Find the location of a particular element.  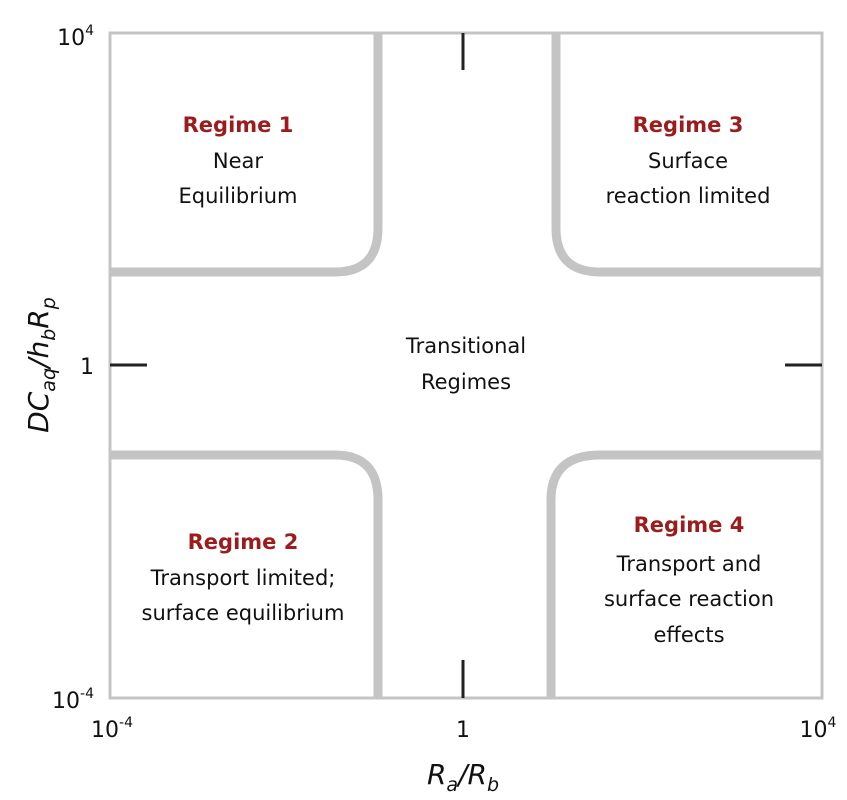

regime4-title: Regime 4 is located at coordinates (689, 525).